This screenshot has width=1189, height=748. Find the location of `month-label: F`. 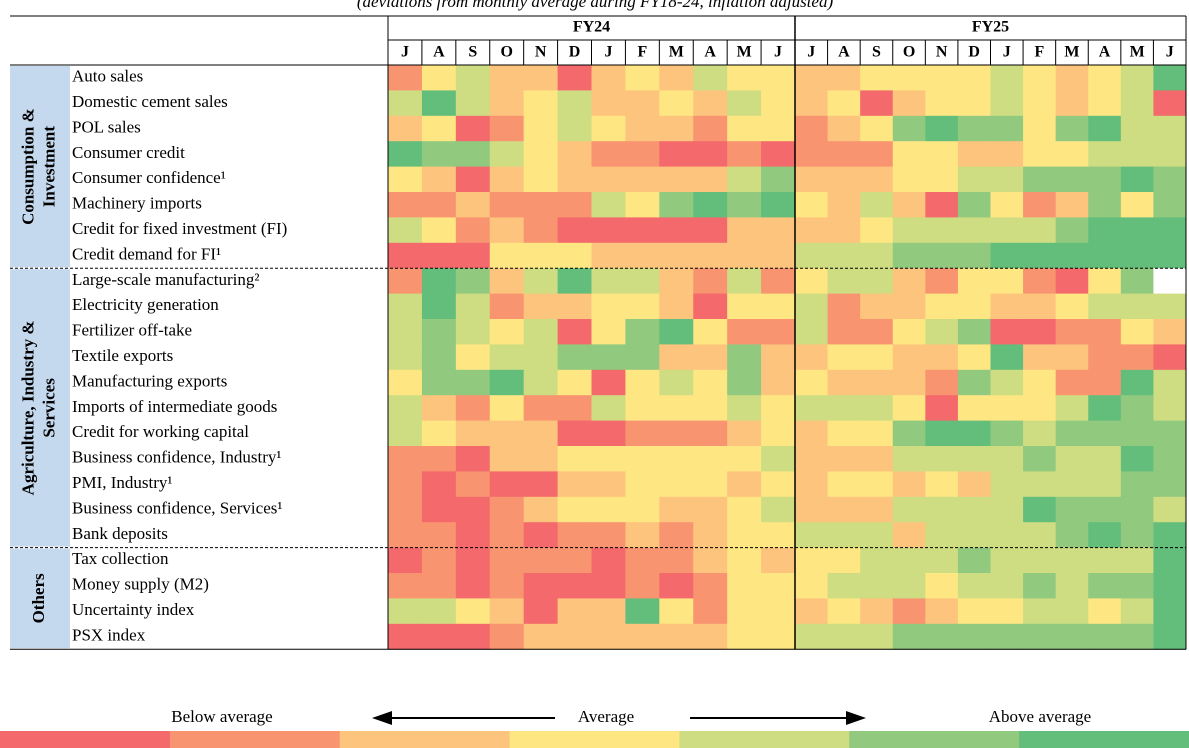

month-label: F is located at coordinates (1039, 52).